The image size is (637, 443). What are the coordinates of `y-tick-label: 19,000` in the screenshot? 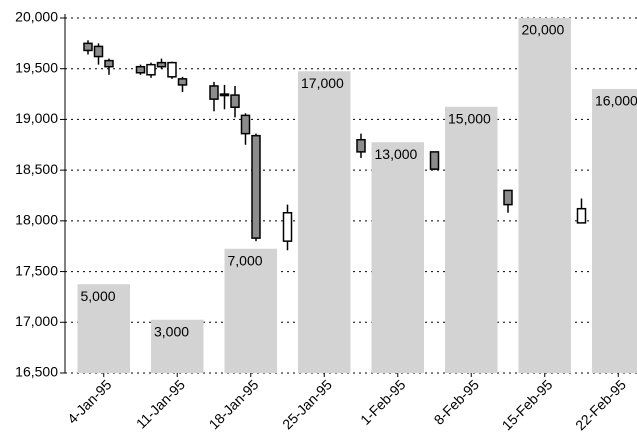 It's located at (36, 118).